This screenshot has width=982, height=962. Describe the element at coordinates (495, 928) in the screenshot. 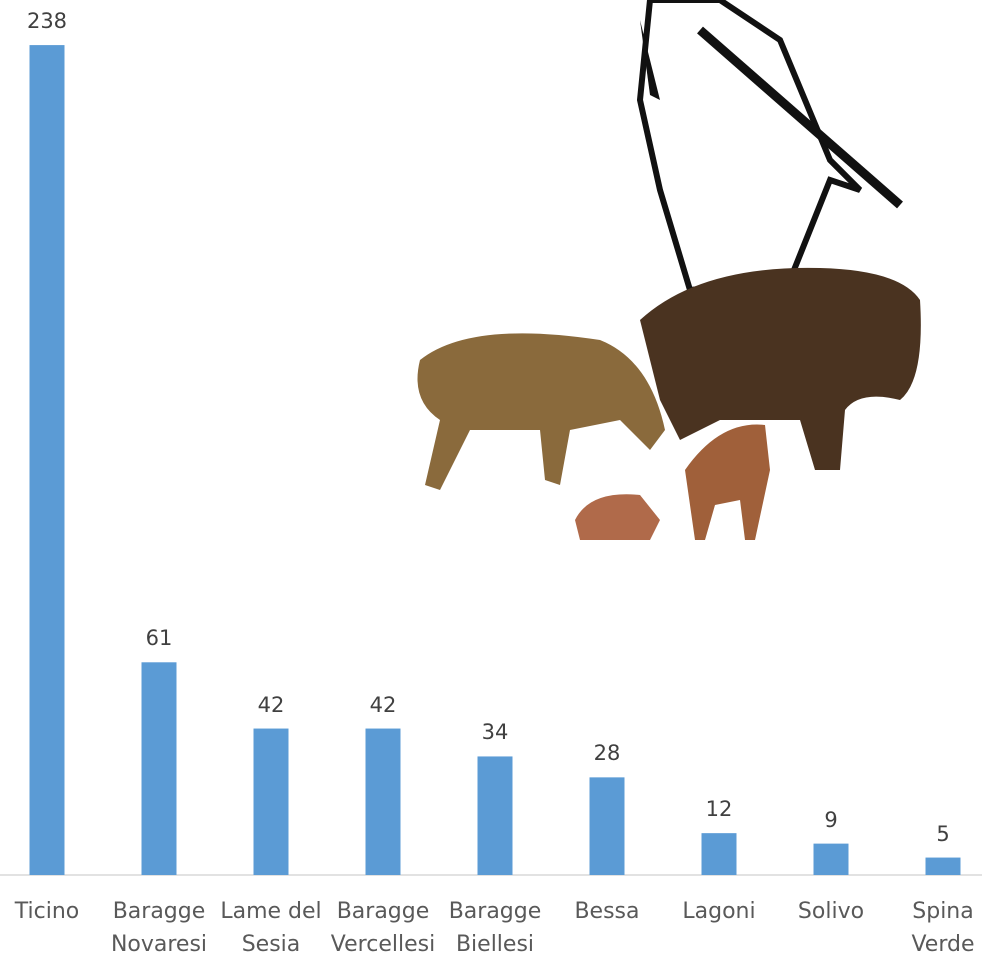

I see `x-tick-label: Baragge Biellesi` at that location.